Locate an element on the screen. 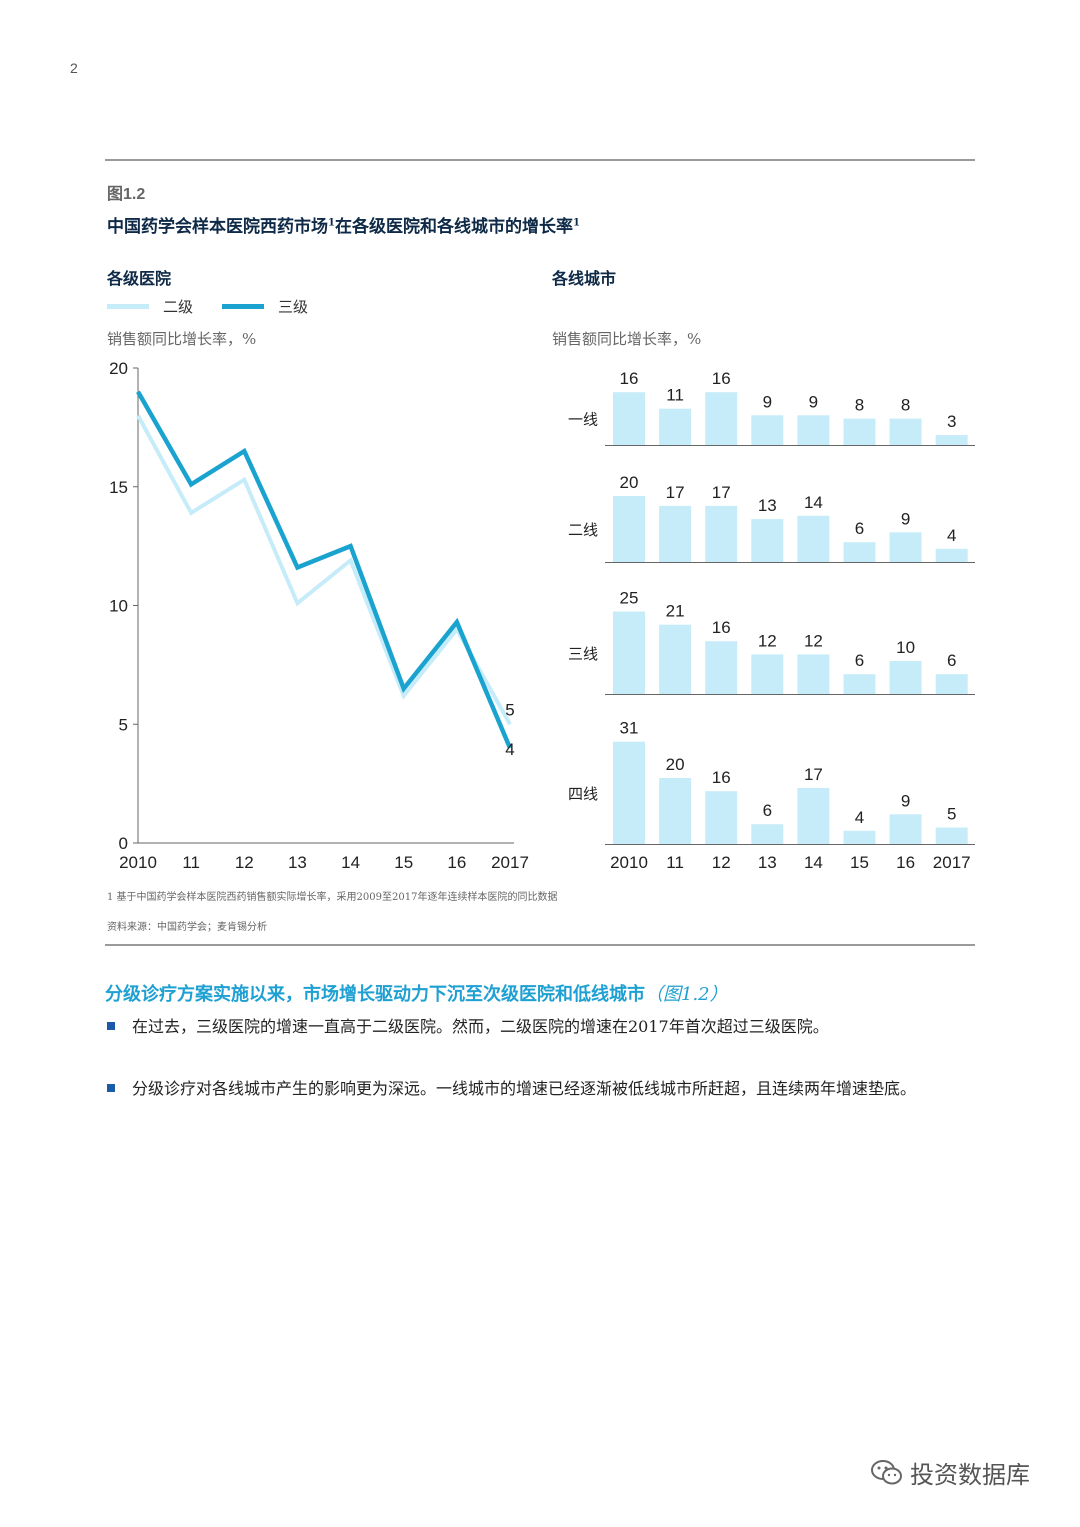 The height and width of the screenshot is (1527, 1080). figure-label: 图1.2 is located at coordinates (126, 194).